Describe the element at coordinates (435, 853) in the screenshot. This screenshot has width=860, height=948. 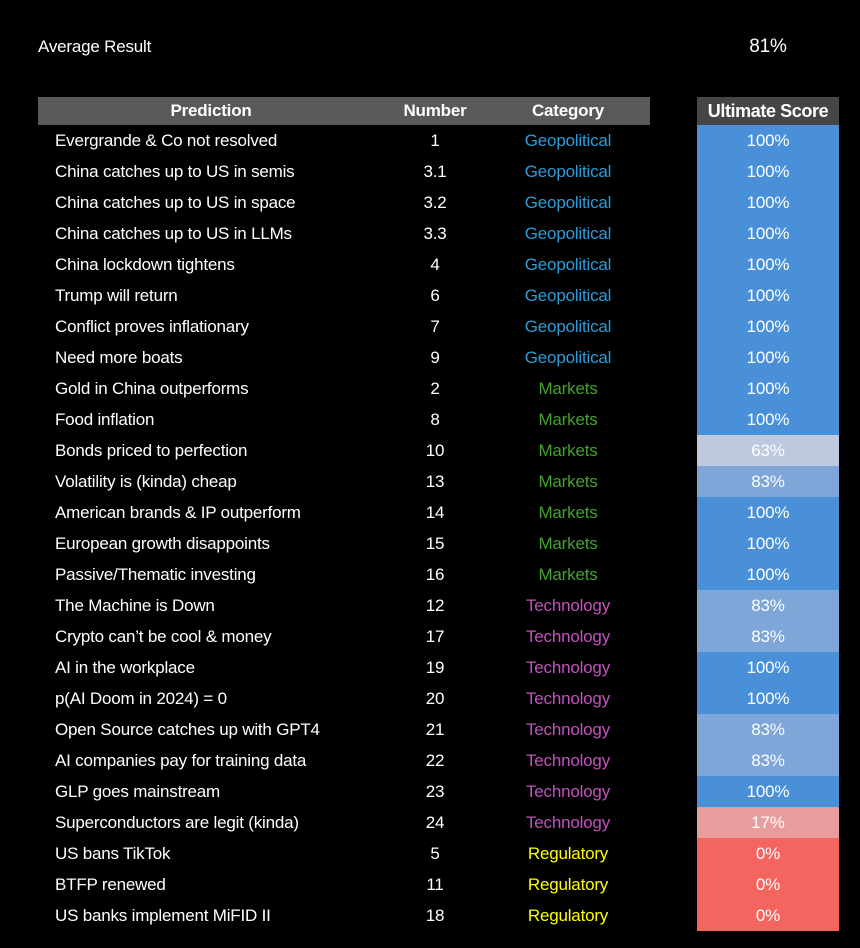
I see `number-cell: 5` at that location.